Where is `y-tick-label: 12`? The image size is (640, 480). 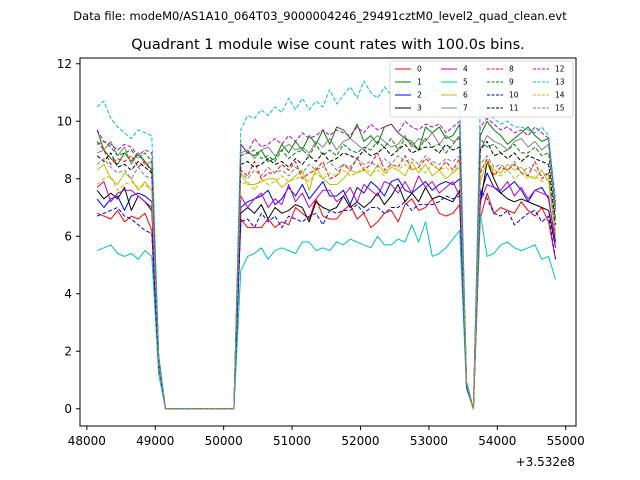
y-tick-label: 12 is located at coordinates (64, 64).